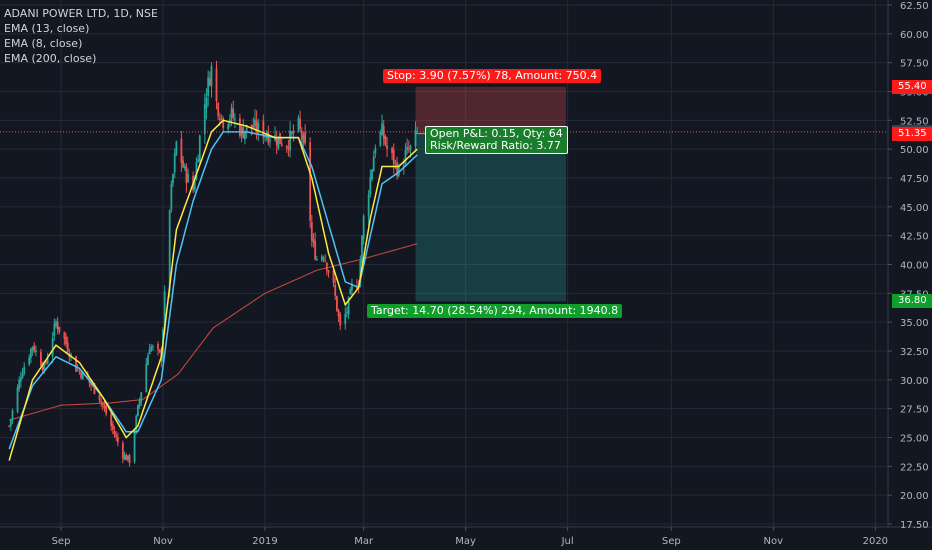 Image resolution: width=932 pixels, height=550 pixels. Describe the element at coordinates (492, 76) in the screenshot. I see `stop-label: Stop: 3.90 (7.57%) 78, Amount: 750.4` at that location.